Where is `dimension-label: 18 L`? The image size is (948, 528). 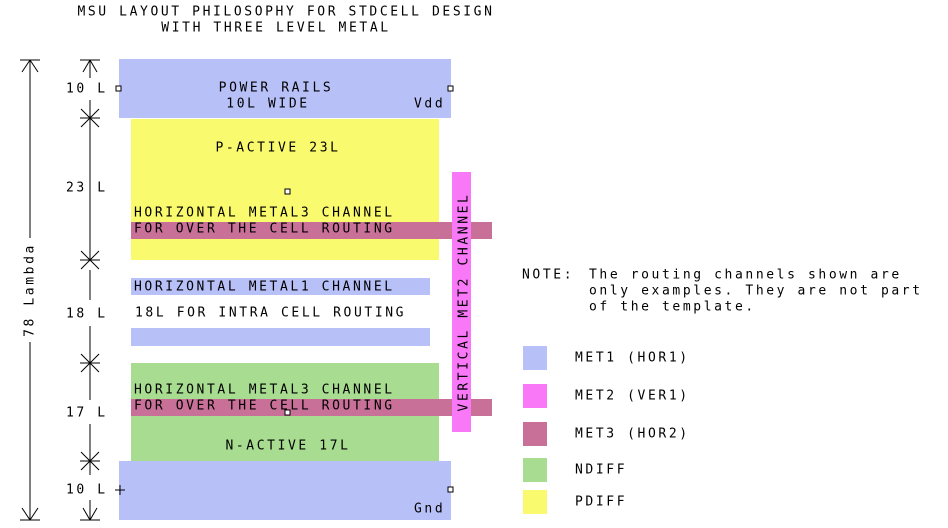 dimension-label: 18 L is located at coordinates (87, 314).